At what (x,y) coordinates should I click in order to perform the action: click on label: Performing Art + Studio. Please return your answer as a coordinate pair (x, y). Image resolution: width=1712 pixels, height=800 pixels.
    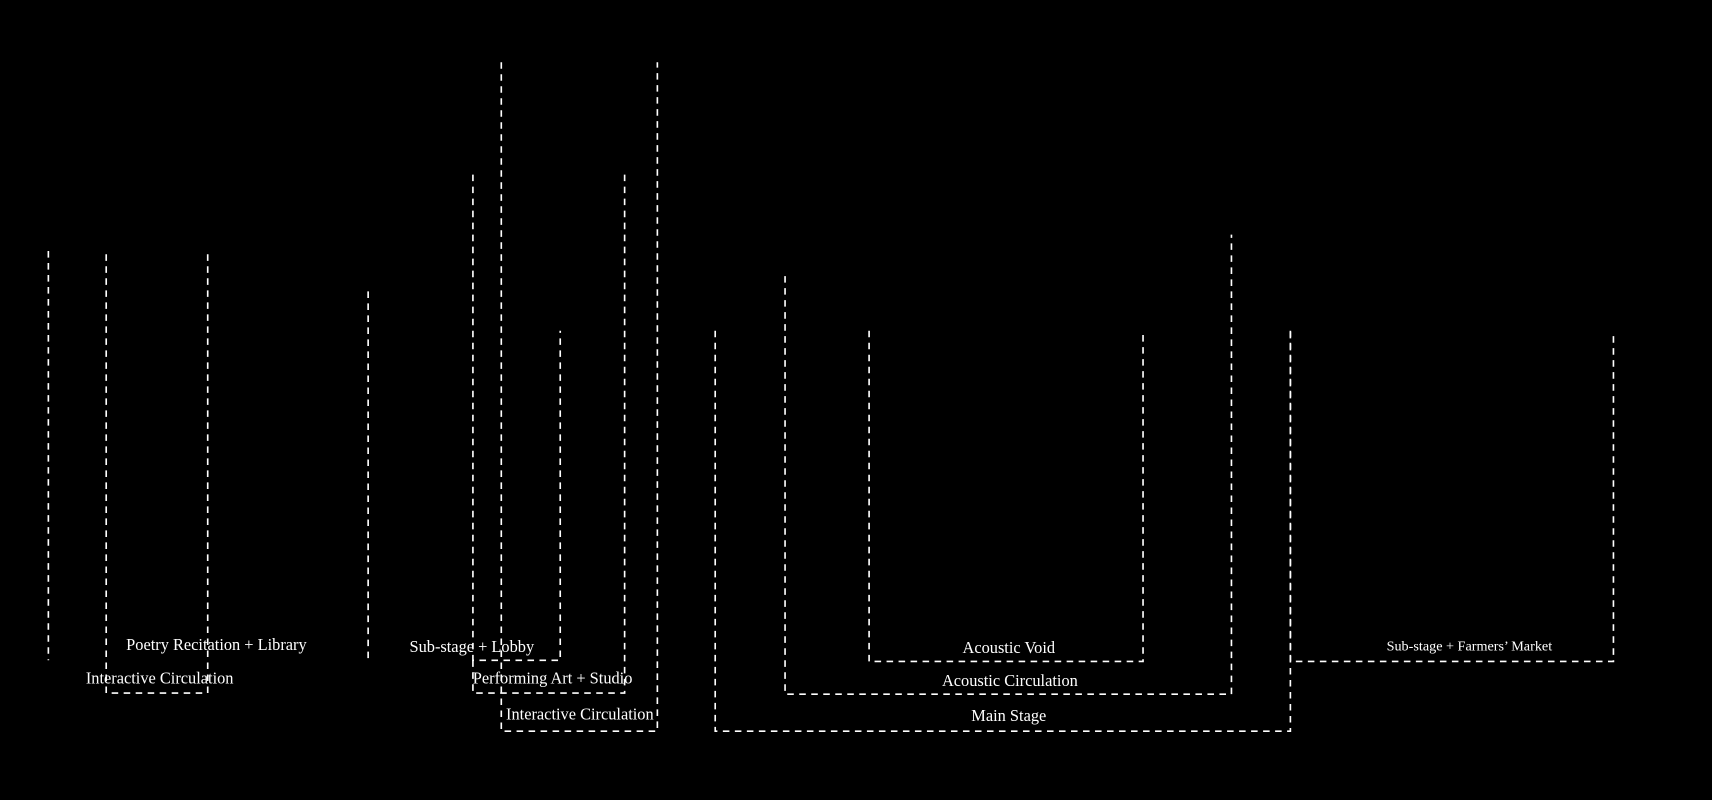
    Looking at the image, I should click on (553, 678).